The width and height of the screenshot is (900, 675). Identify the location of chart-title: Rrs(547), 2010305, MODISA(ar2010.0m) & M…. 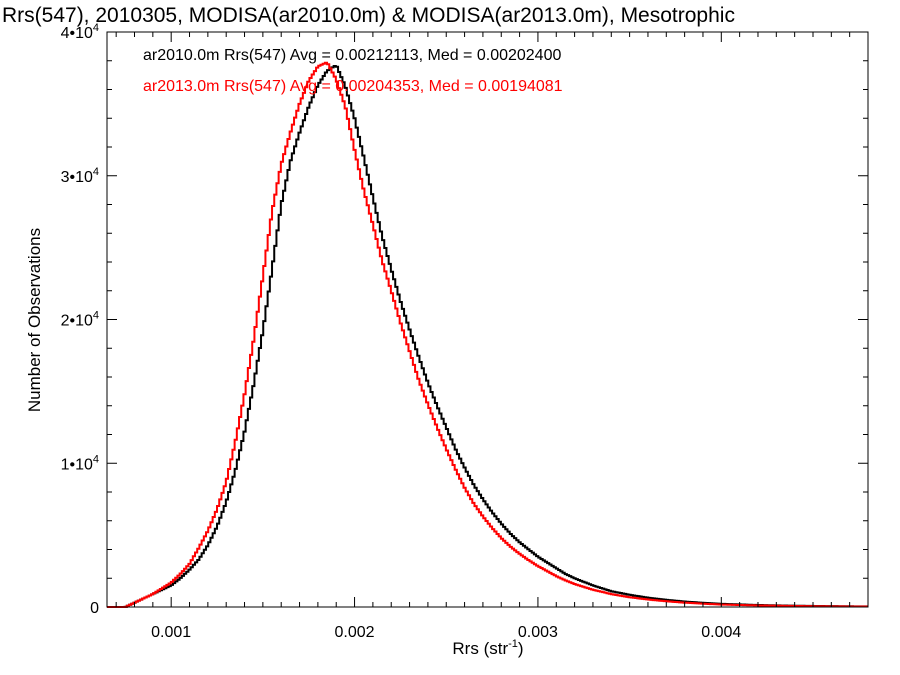
(368, 15).